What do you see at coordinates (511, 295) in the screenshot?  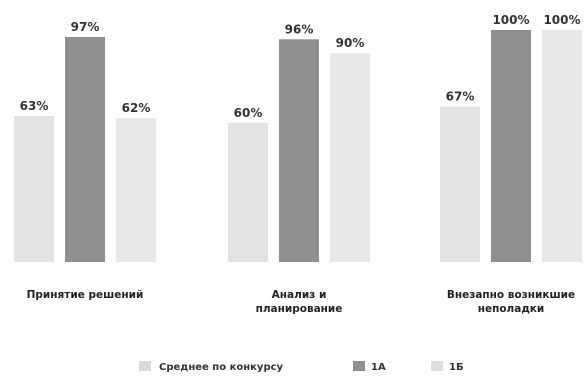 I see `category-label-3-line-1: Внезапно возникшие` at bounding box center [511, 295].